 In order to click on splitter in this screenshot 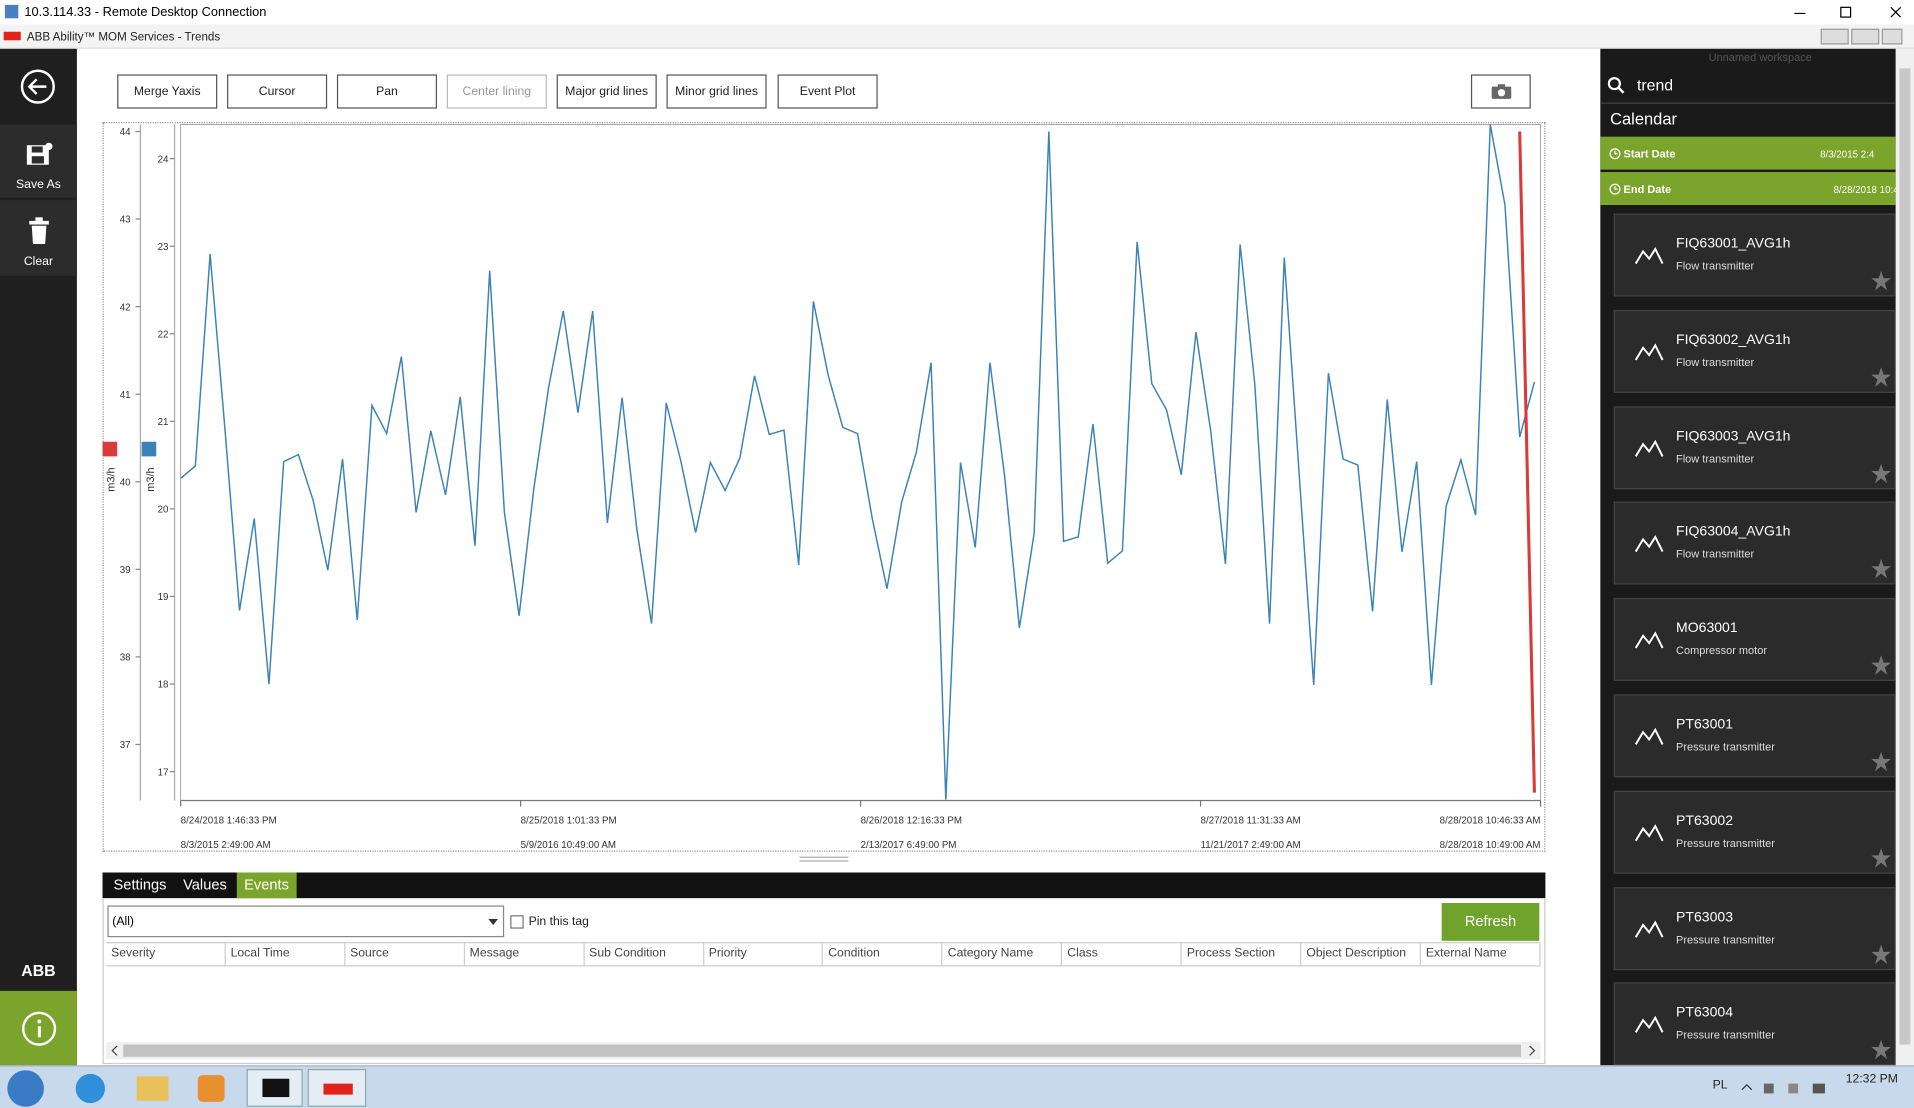, I will do `click(824, 859)`.